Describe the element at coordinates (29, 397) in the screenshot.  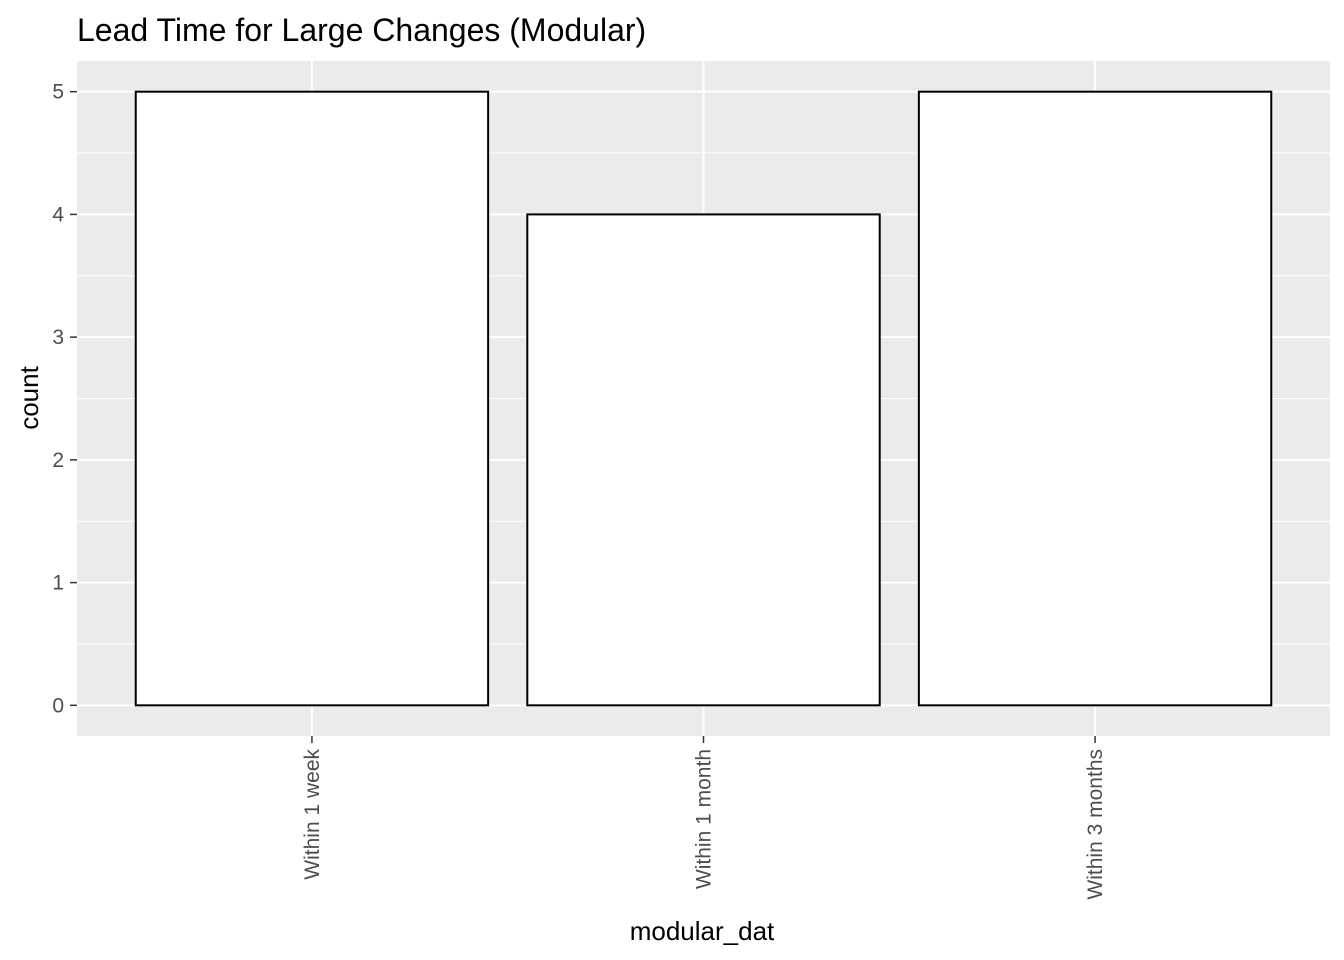
I see `y-axis-title: count` at that location.